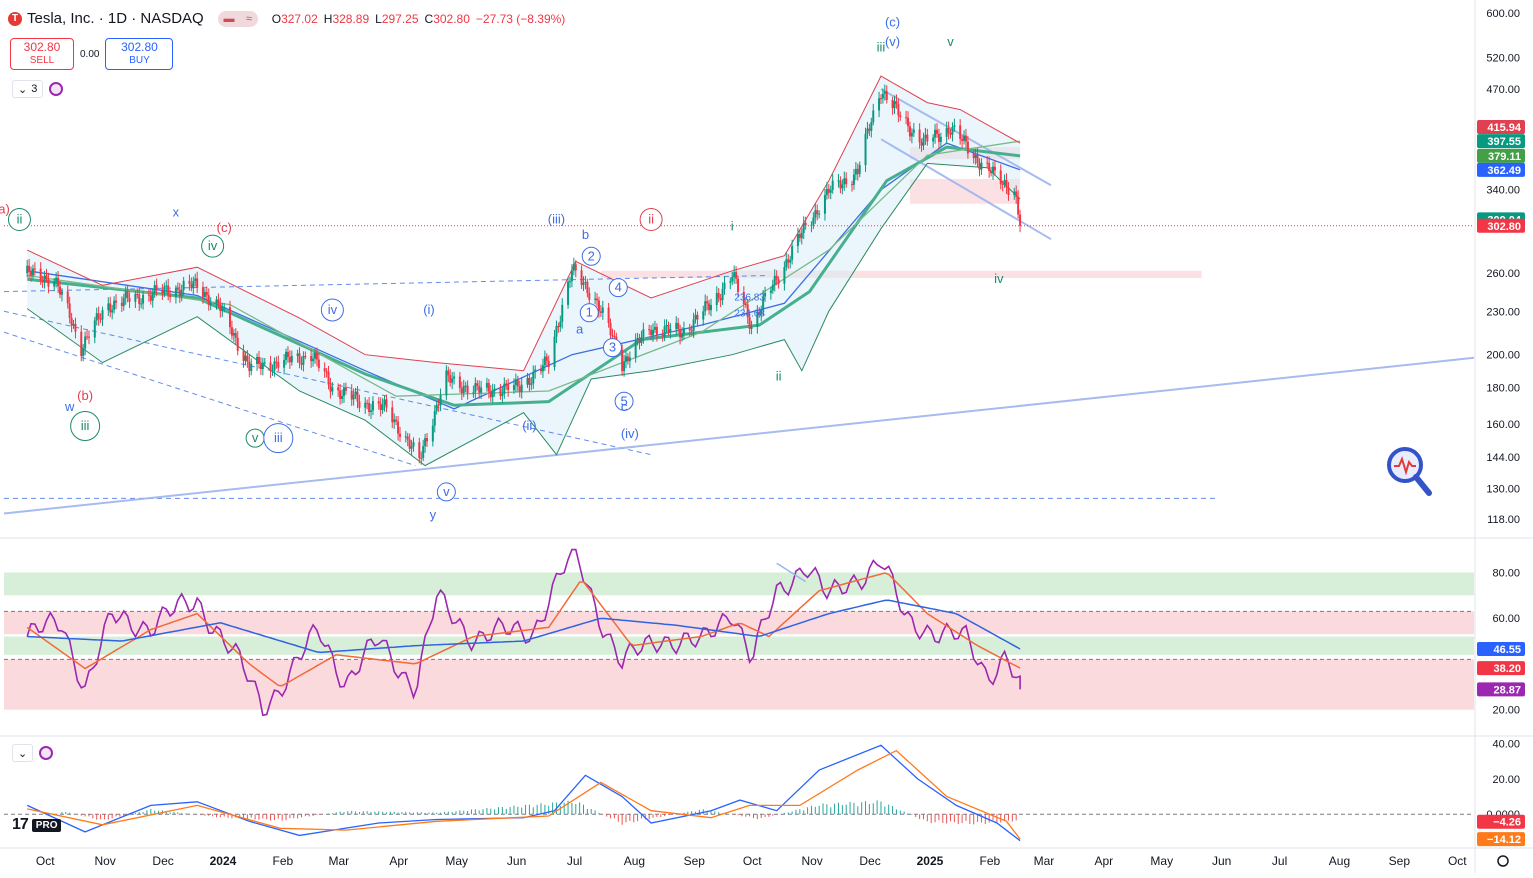 The height and width of the screenshot is (878, 1533). What do you see at coordinates (237, 18) in the screenshot?
I see `chart-type-toggle: ▬ ≈` at bounding box center [237, 18].